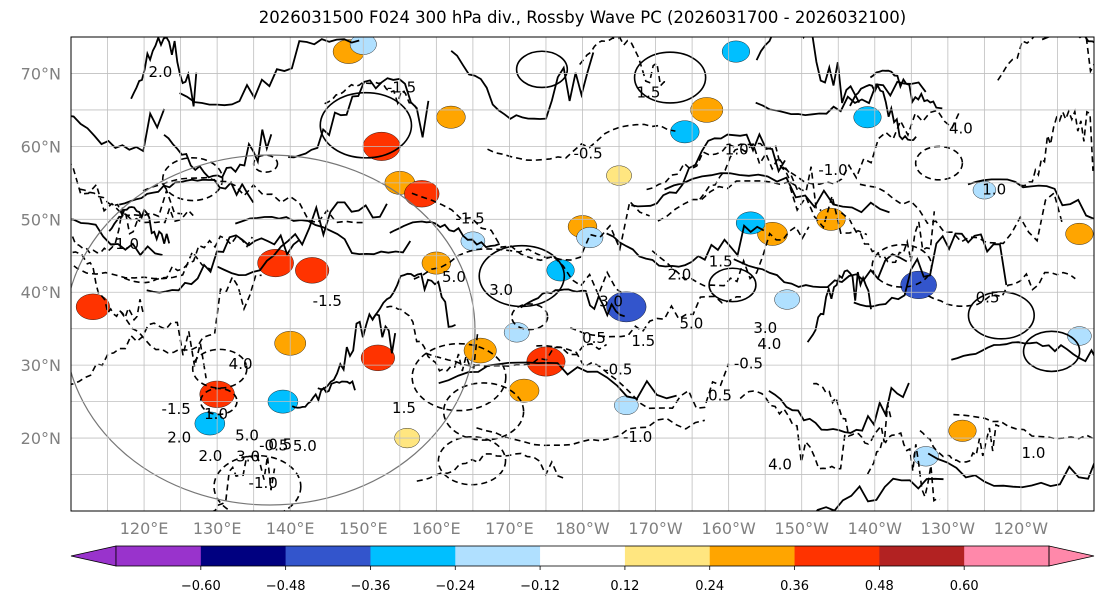  I want to click on contour-label: 4.0, so click(780, 464).